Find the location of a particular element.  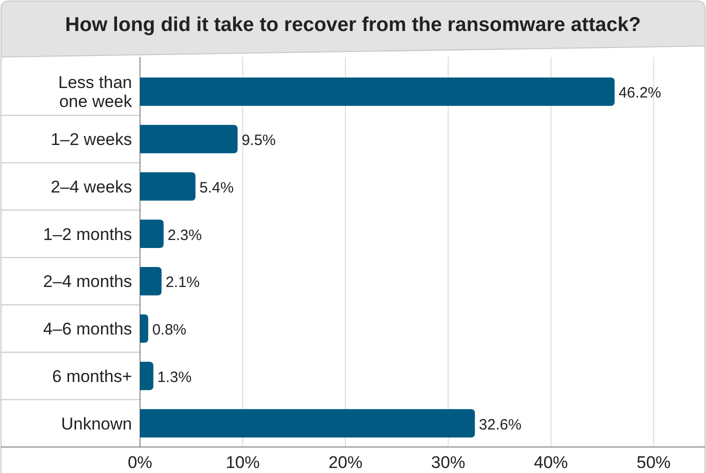

data-label: 32.6% is located at coordinates (500, 425).